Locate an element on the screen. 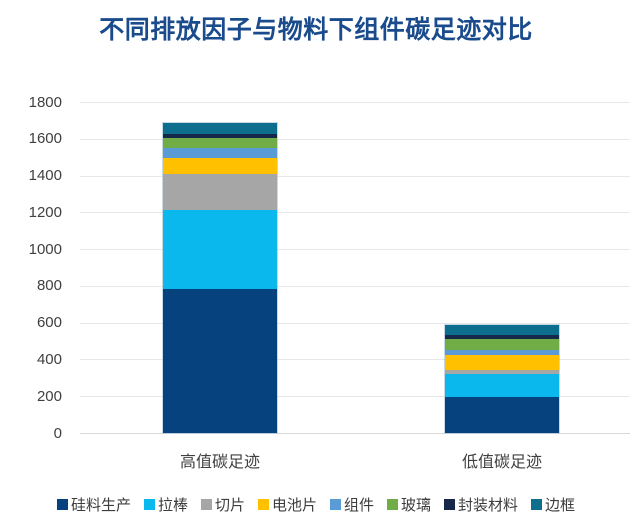  legend-label: 切片 is located at coordinates (229, 505).